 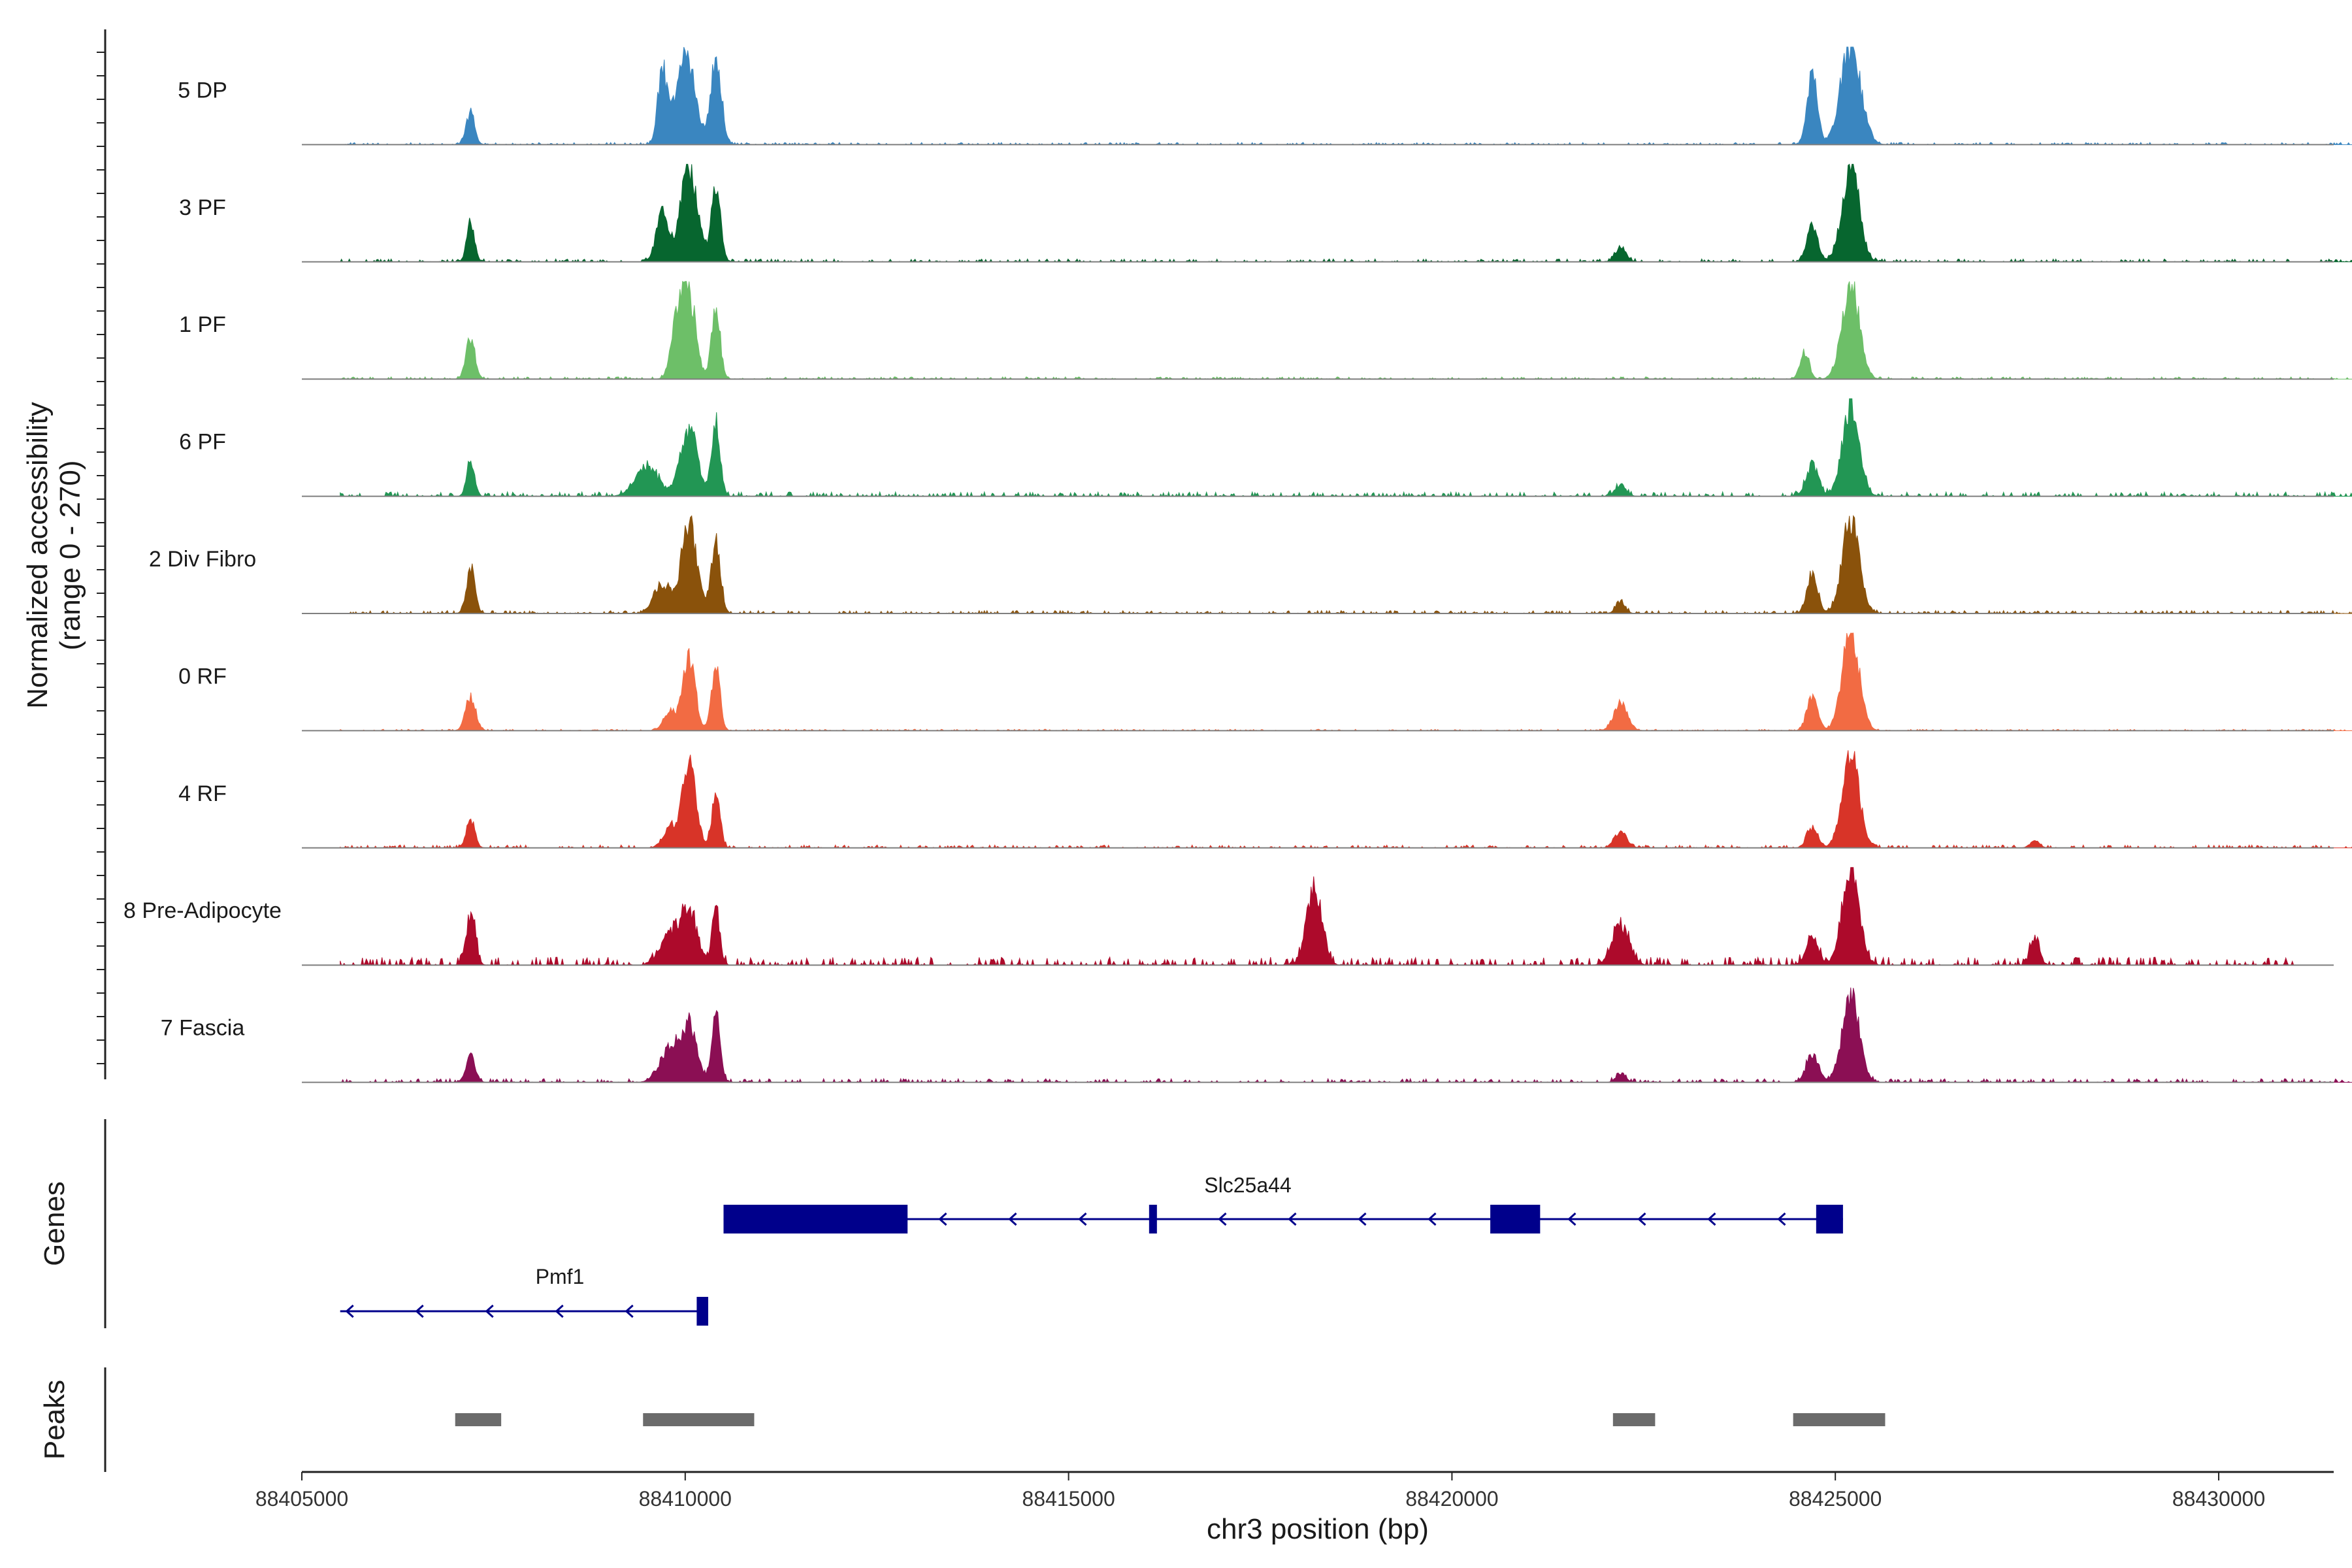 I want to click on track-3-pf: 3 PF, so click(x=1265, y=213).